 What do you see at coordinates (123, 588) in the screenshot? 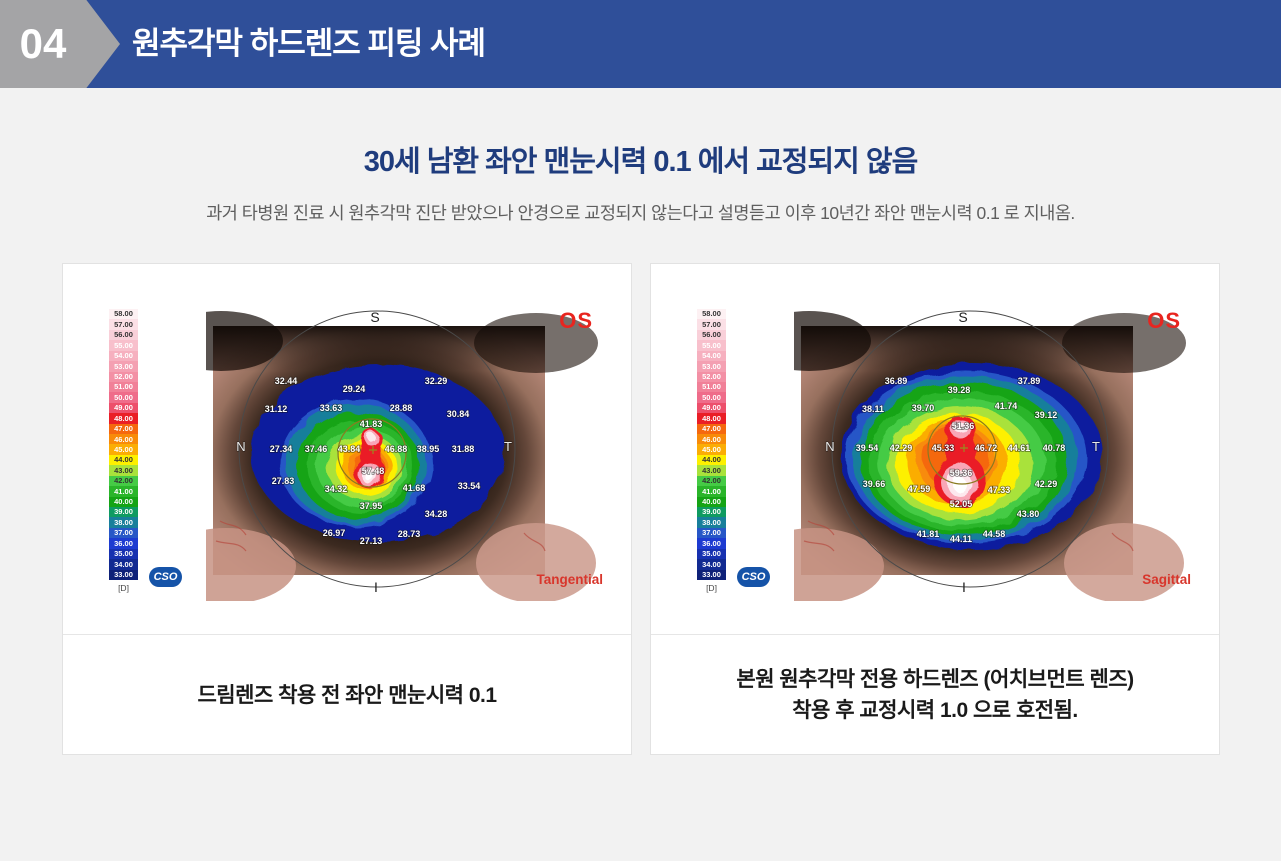
I see `scale-unit-label: [D]` at bounding box center [123, 588].